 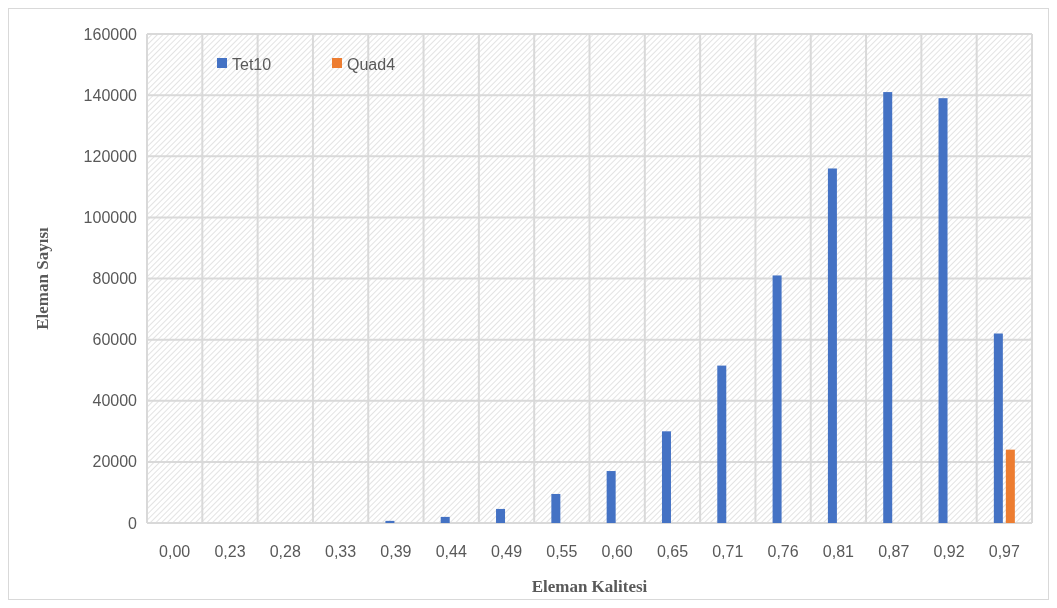 What do you see at coordinates (341, 551) in the screenshot?
I see `x-tick-label: 0,33` at bounding box center [341, 551].